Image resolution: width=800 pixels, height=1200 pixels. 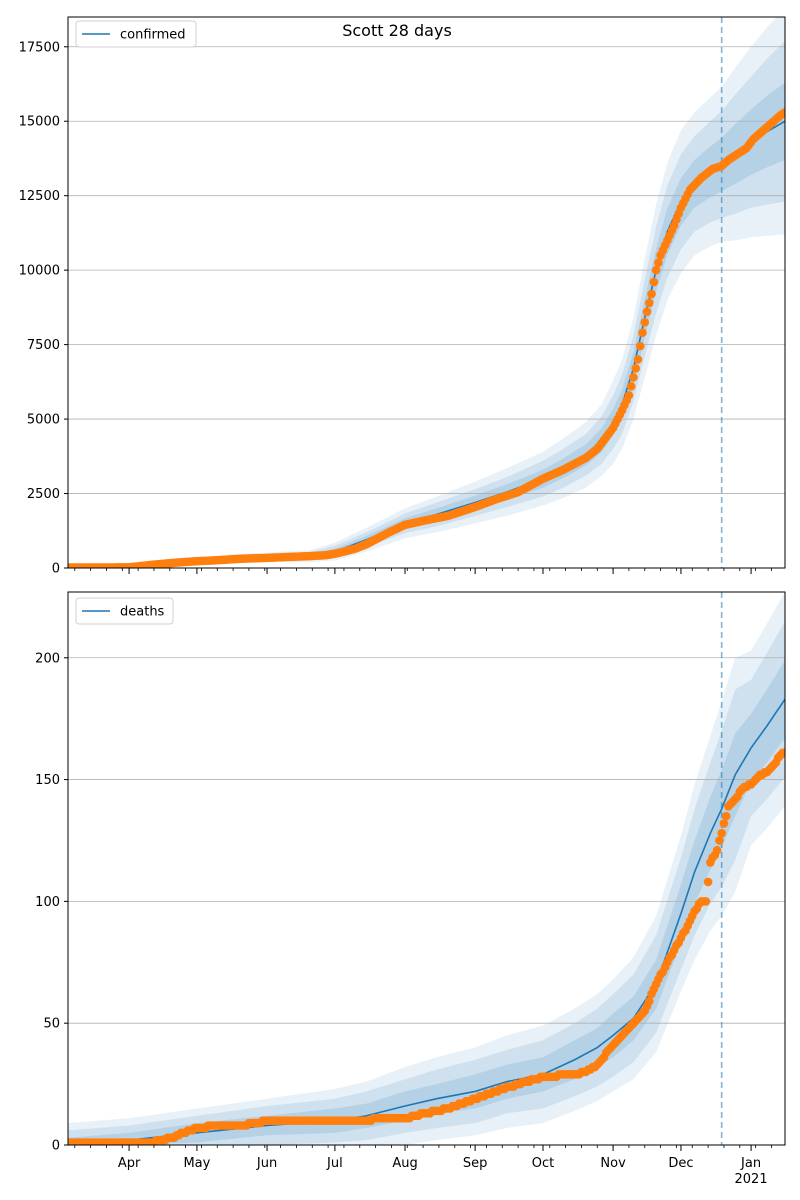 I want to click on deaths-xtick-label-1: May, so click(x=196, y=1163).